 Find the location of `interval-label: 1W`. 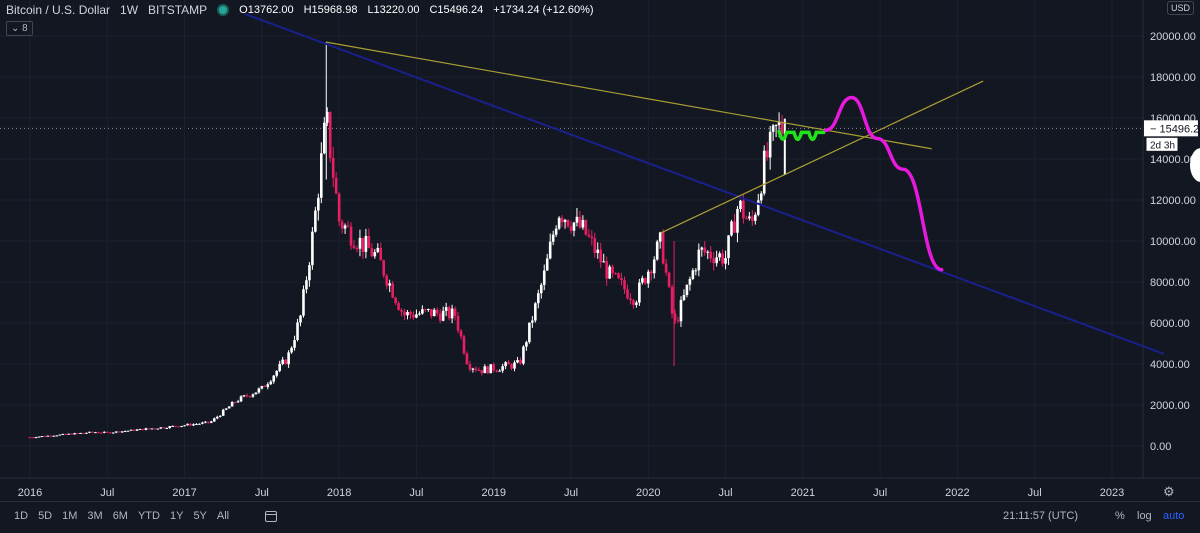

interval-label: 1W is located at coordinates (129, 10).